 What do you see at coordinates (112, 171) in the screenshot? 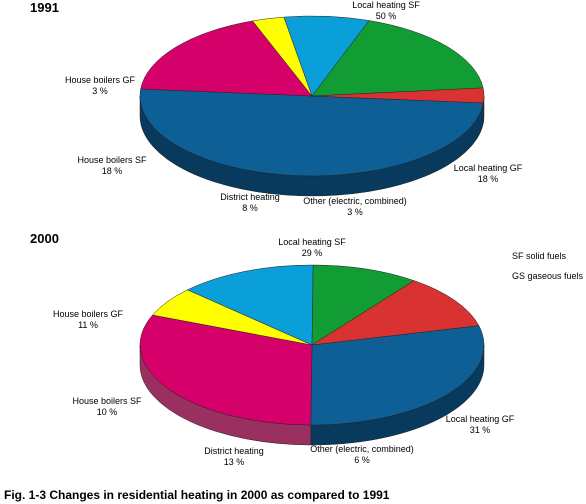
I see `slice-value-house-boilers-sf: 18 %` at bounding box center [112, 171].